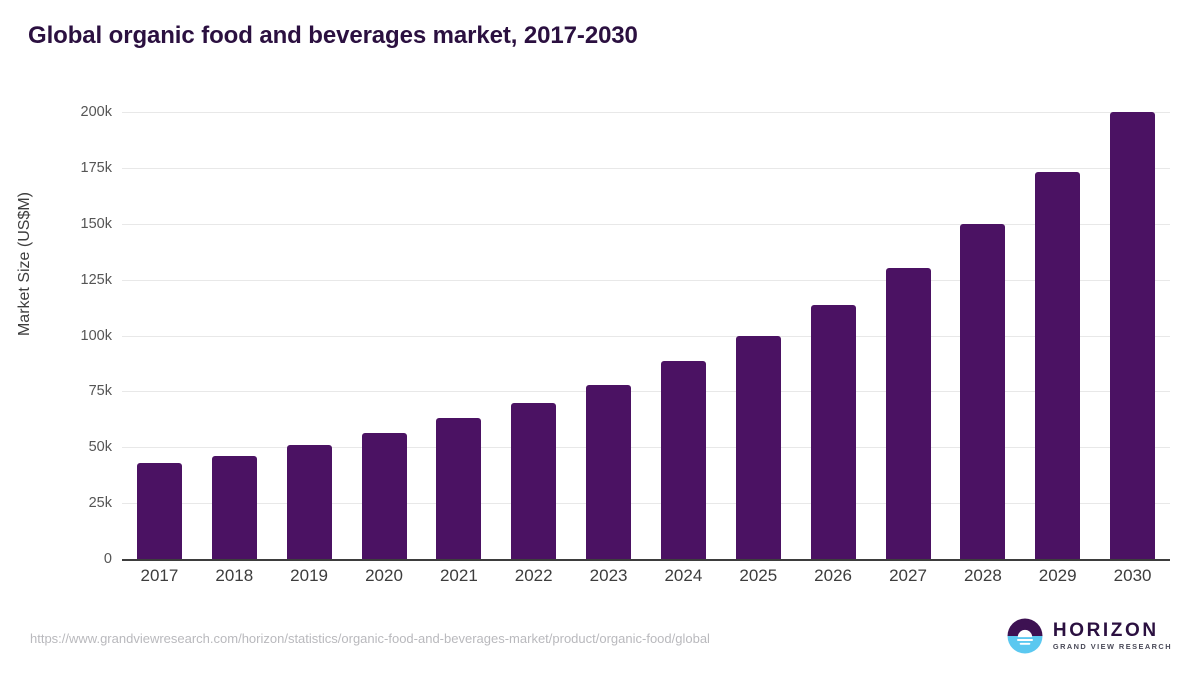 This screenshot has height=675, width=1200. What do you see at coordinates (1057, 575) in the screenshot?
I see `x-axis-tick-label-2029: 2029` at bounding box center [1057, 575].